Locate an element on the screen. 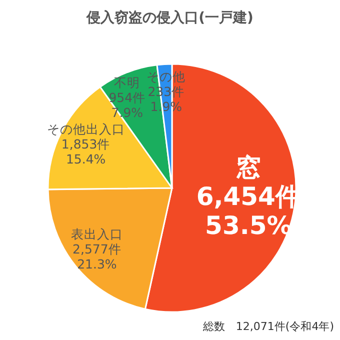 The height and width of the screenshot is (340, 340). slice-label: 窓 is located at coordinates (248, 167).